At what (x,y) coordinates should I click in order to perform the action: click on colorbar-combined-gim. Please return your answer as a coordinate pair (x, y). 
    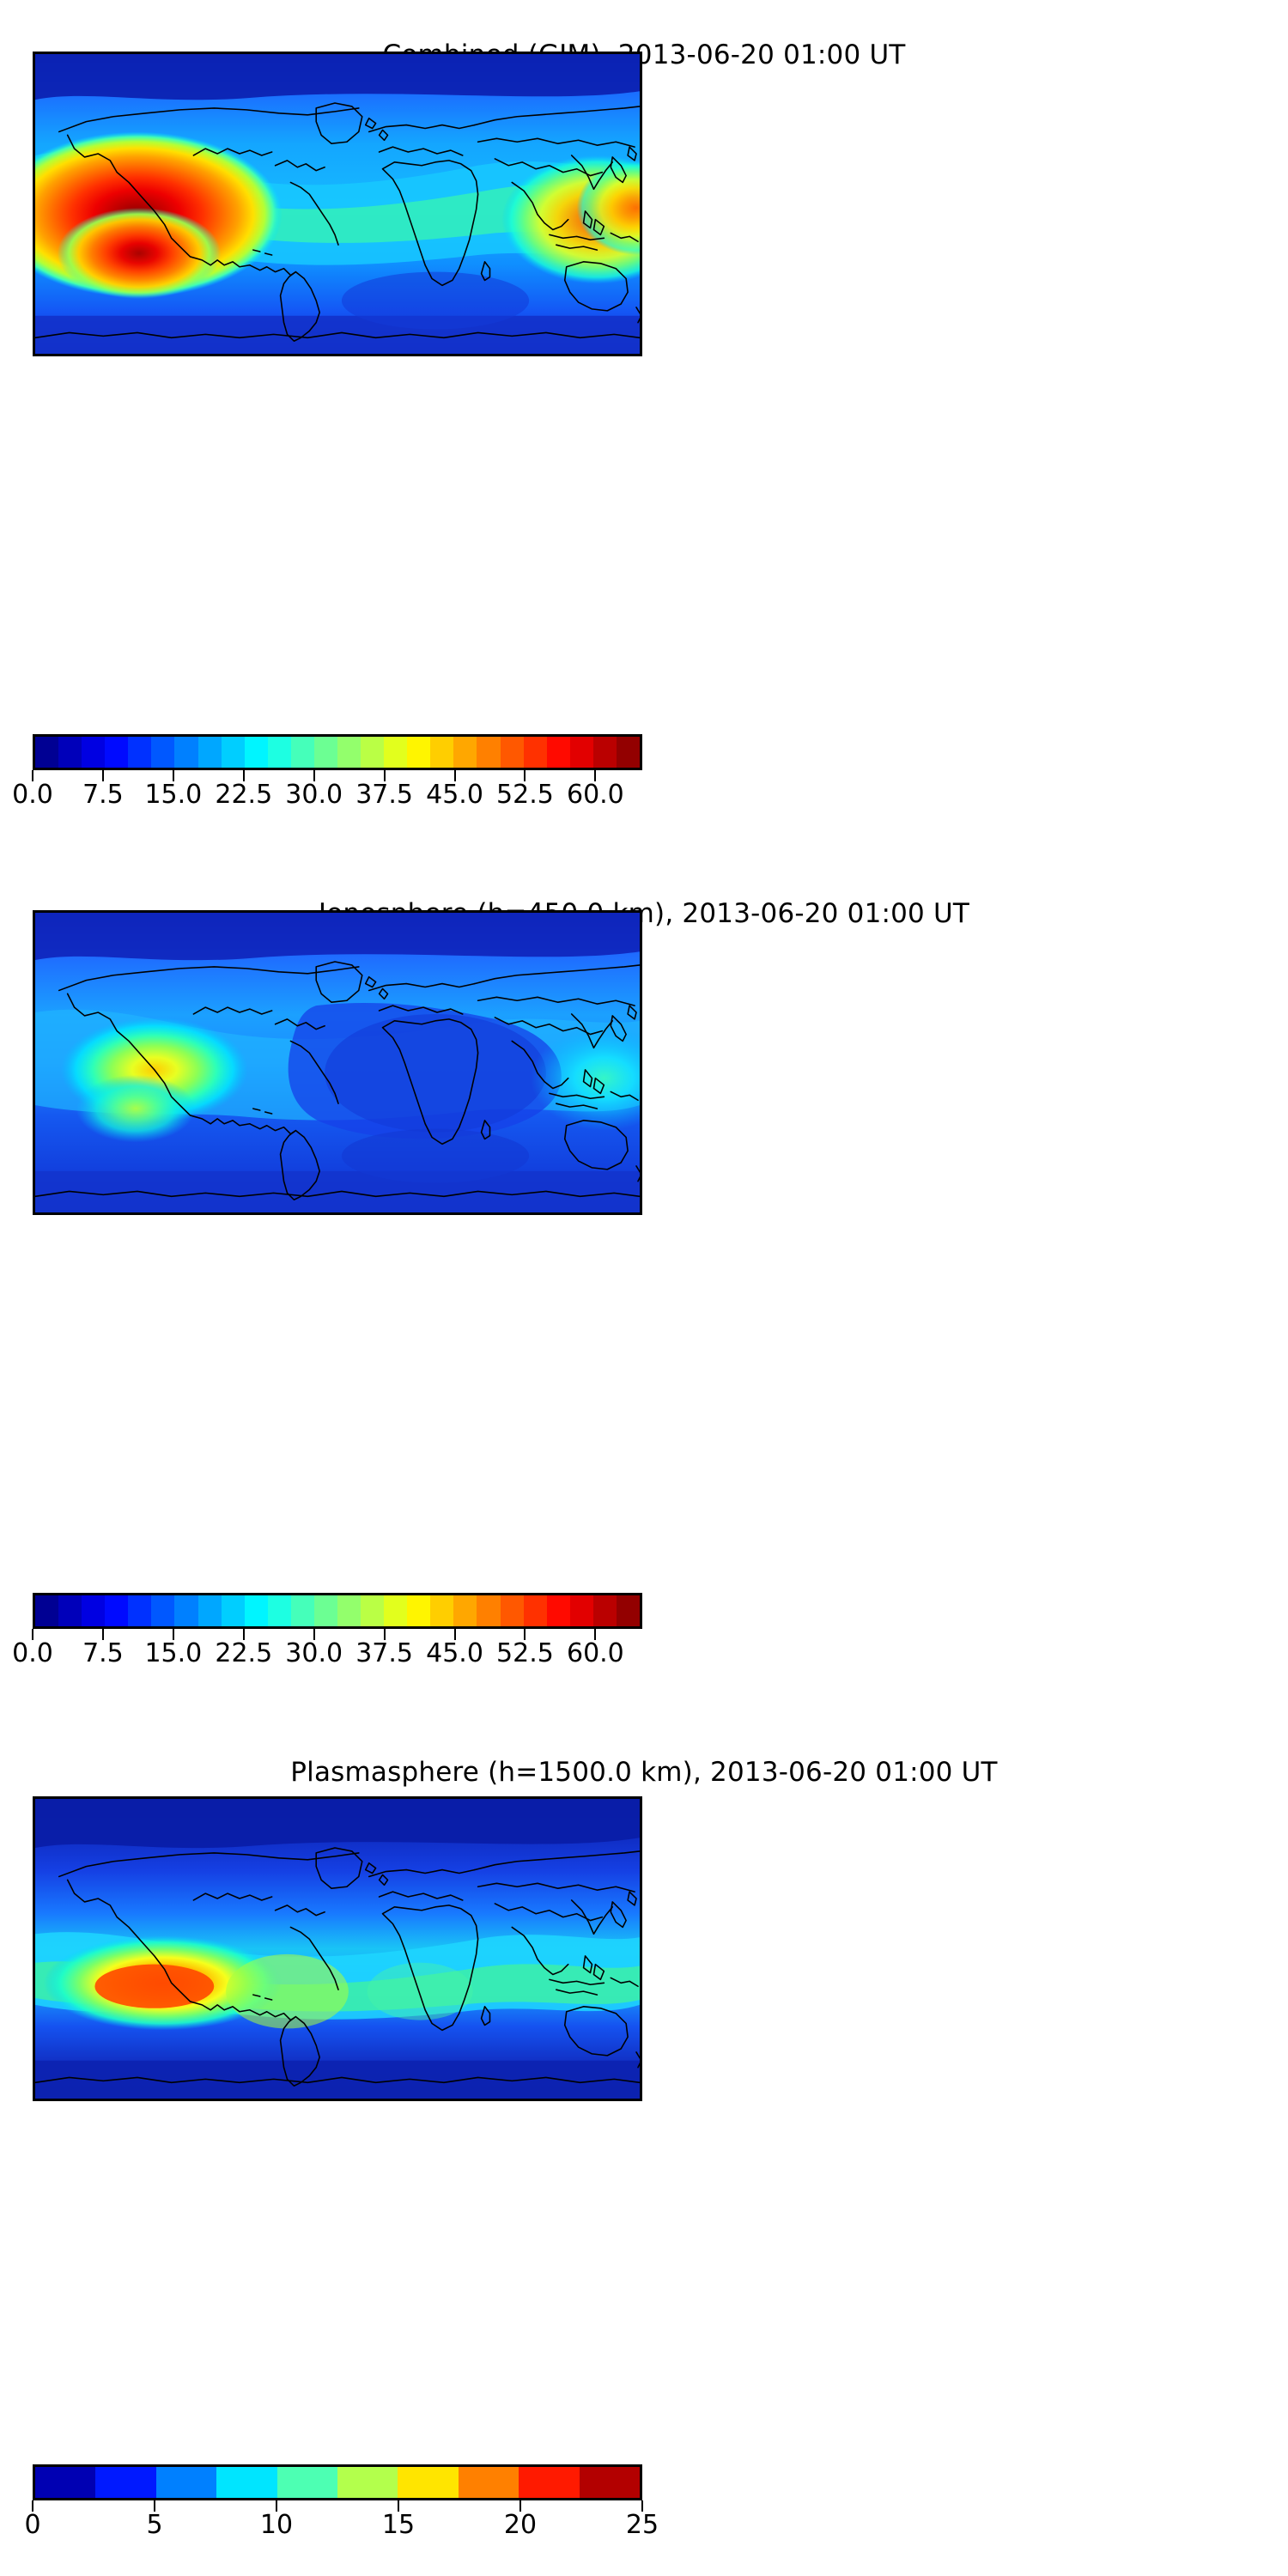
    Looking at the image, I should click on (337, 752).